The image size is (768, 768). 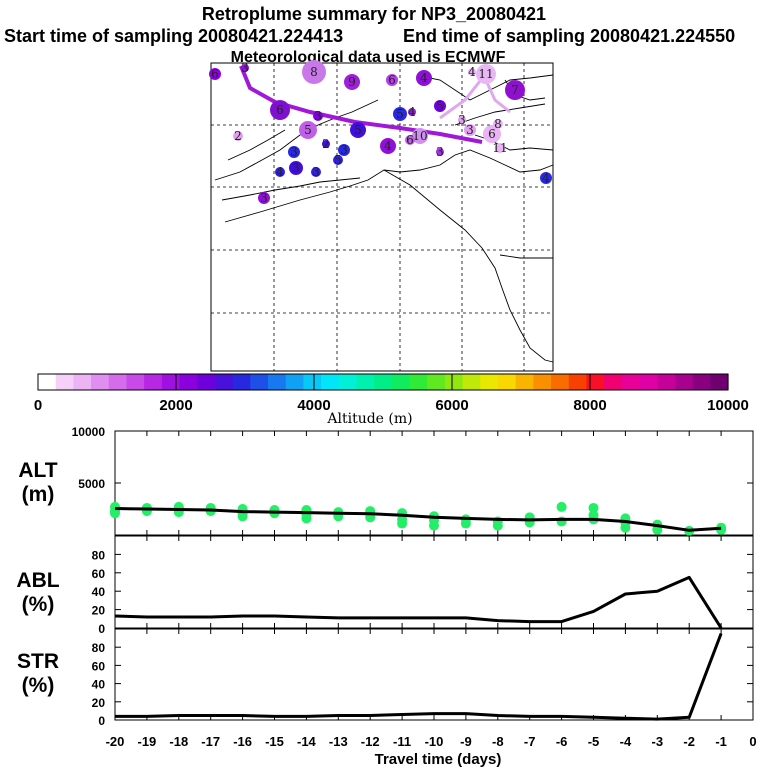 I want to click on x-tick-label: -2, so click(x=689, y=741).